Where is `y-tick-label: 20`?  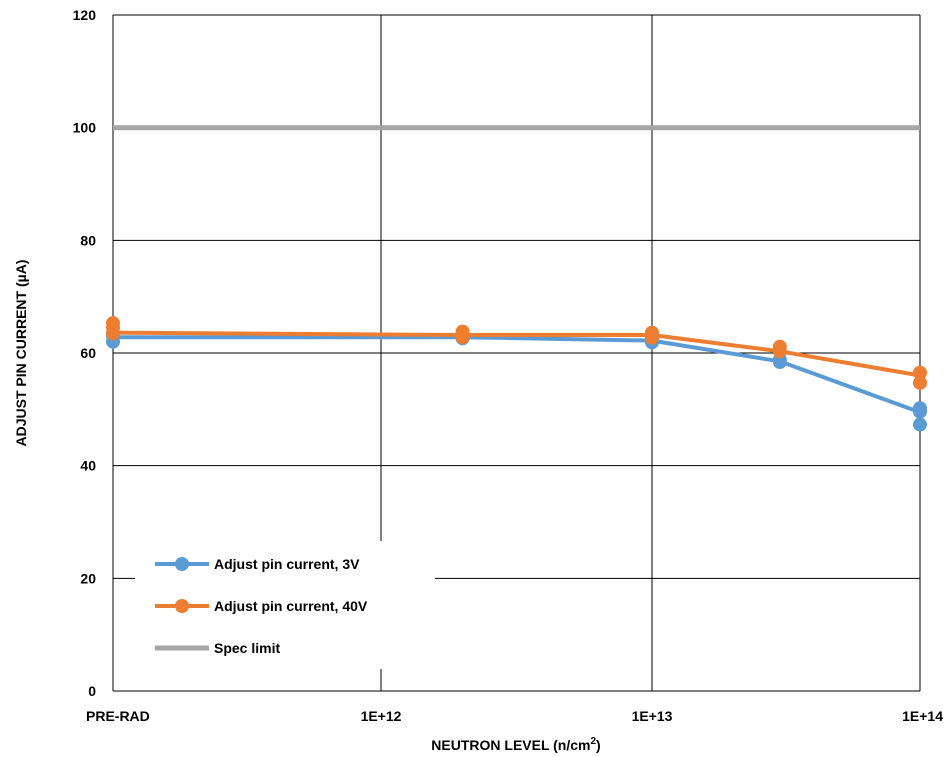 y-tick-label: 20 is located at coordinates (88, 578).